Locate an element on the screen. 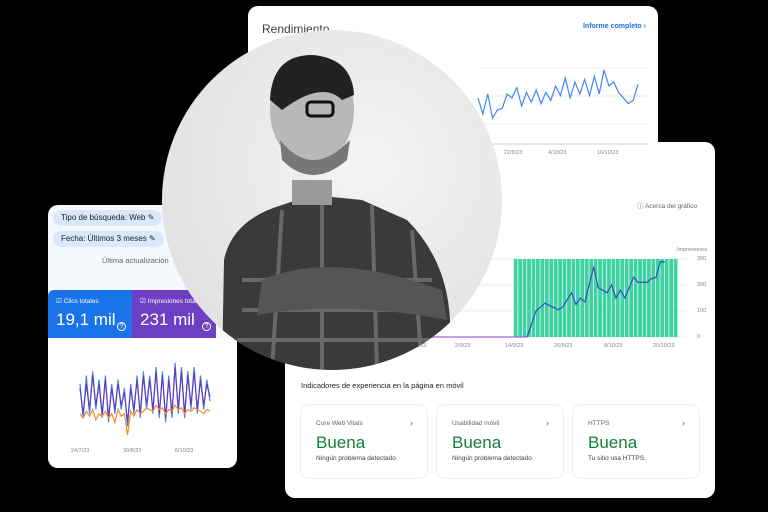 The height and width of the screenshot is (512, 768). tile-label: Usabilidad móvil is located at coordinates (476, 423).